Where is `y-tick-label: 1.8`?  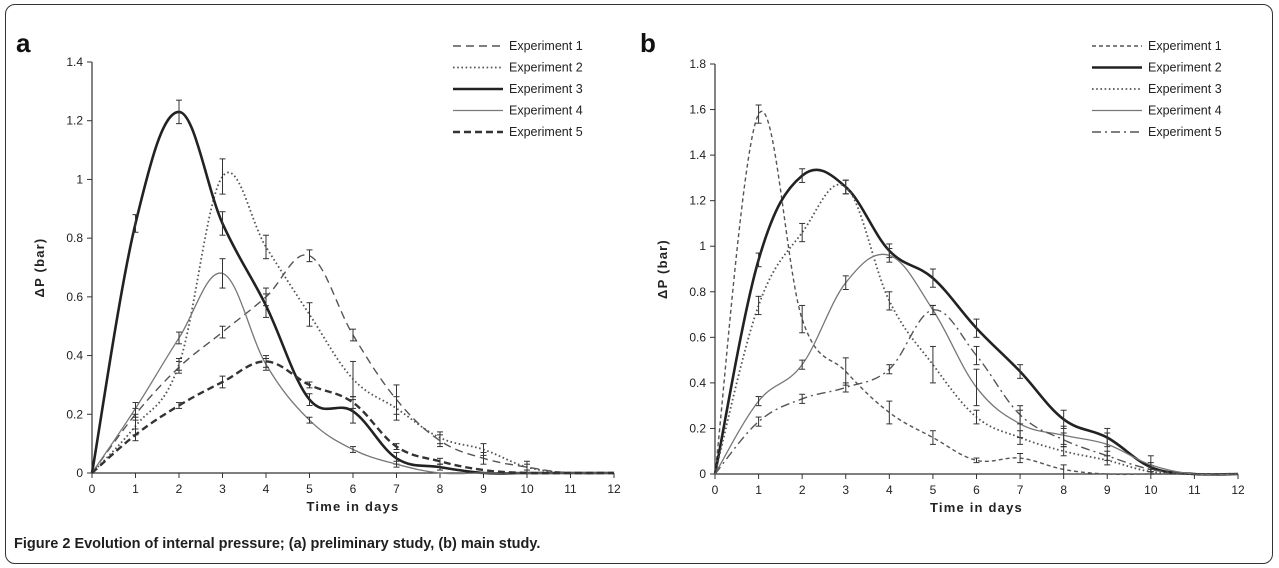
y-tick-label: 1.8 is located at coordinates (697, 64).